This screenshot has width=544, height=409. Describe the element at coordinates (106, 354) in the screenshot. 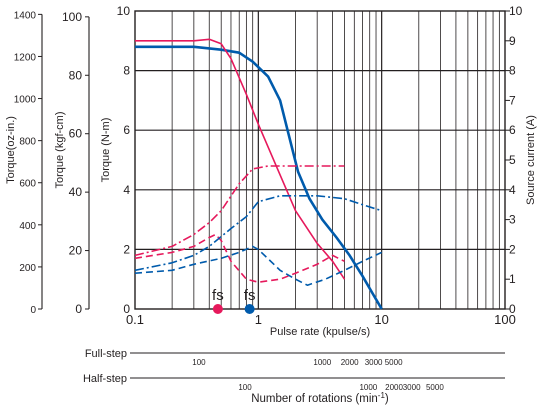

I see `rotation-axis-title: Full-step` at that location.